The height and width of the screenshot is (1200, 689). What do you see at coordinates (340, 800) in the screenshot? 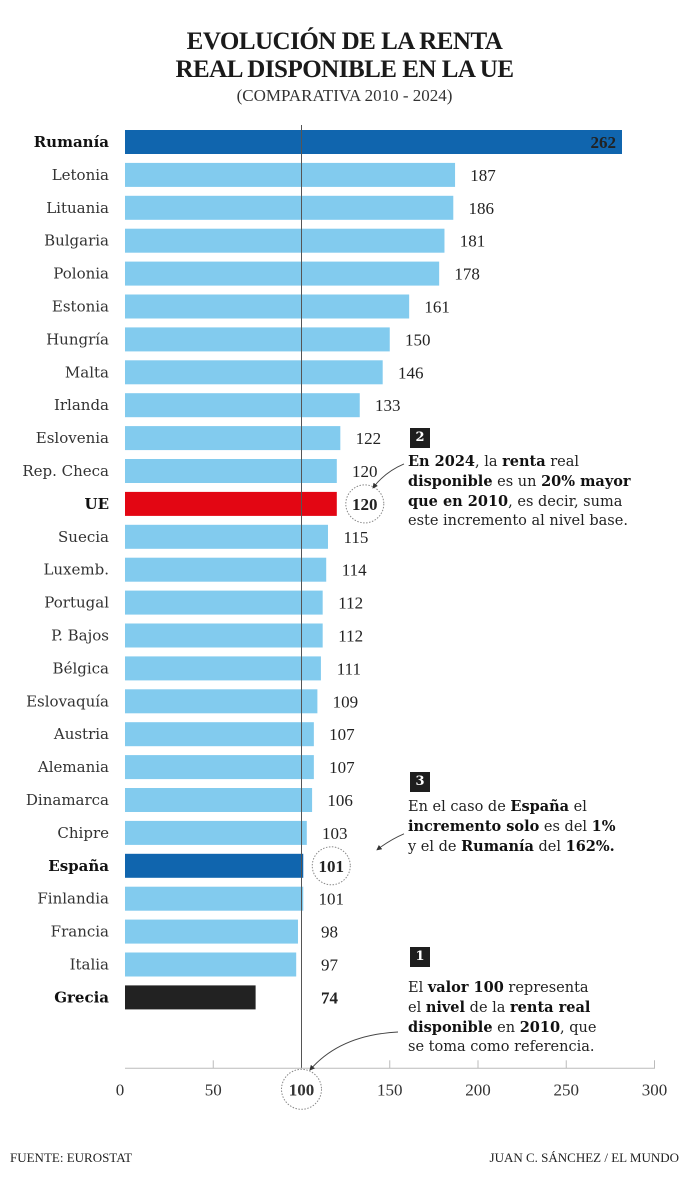
I see `value-label: 106` at bounding box center [340, 800].